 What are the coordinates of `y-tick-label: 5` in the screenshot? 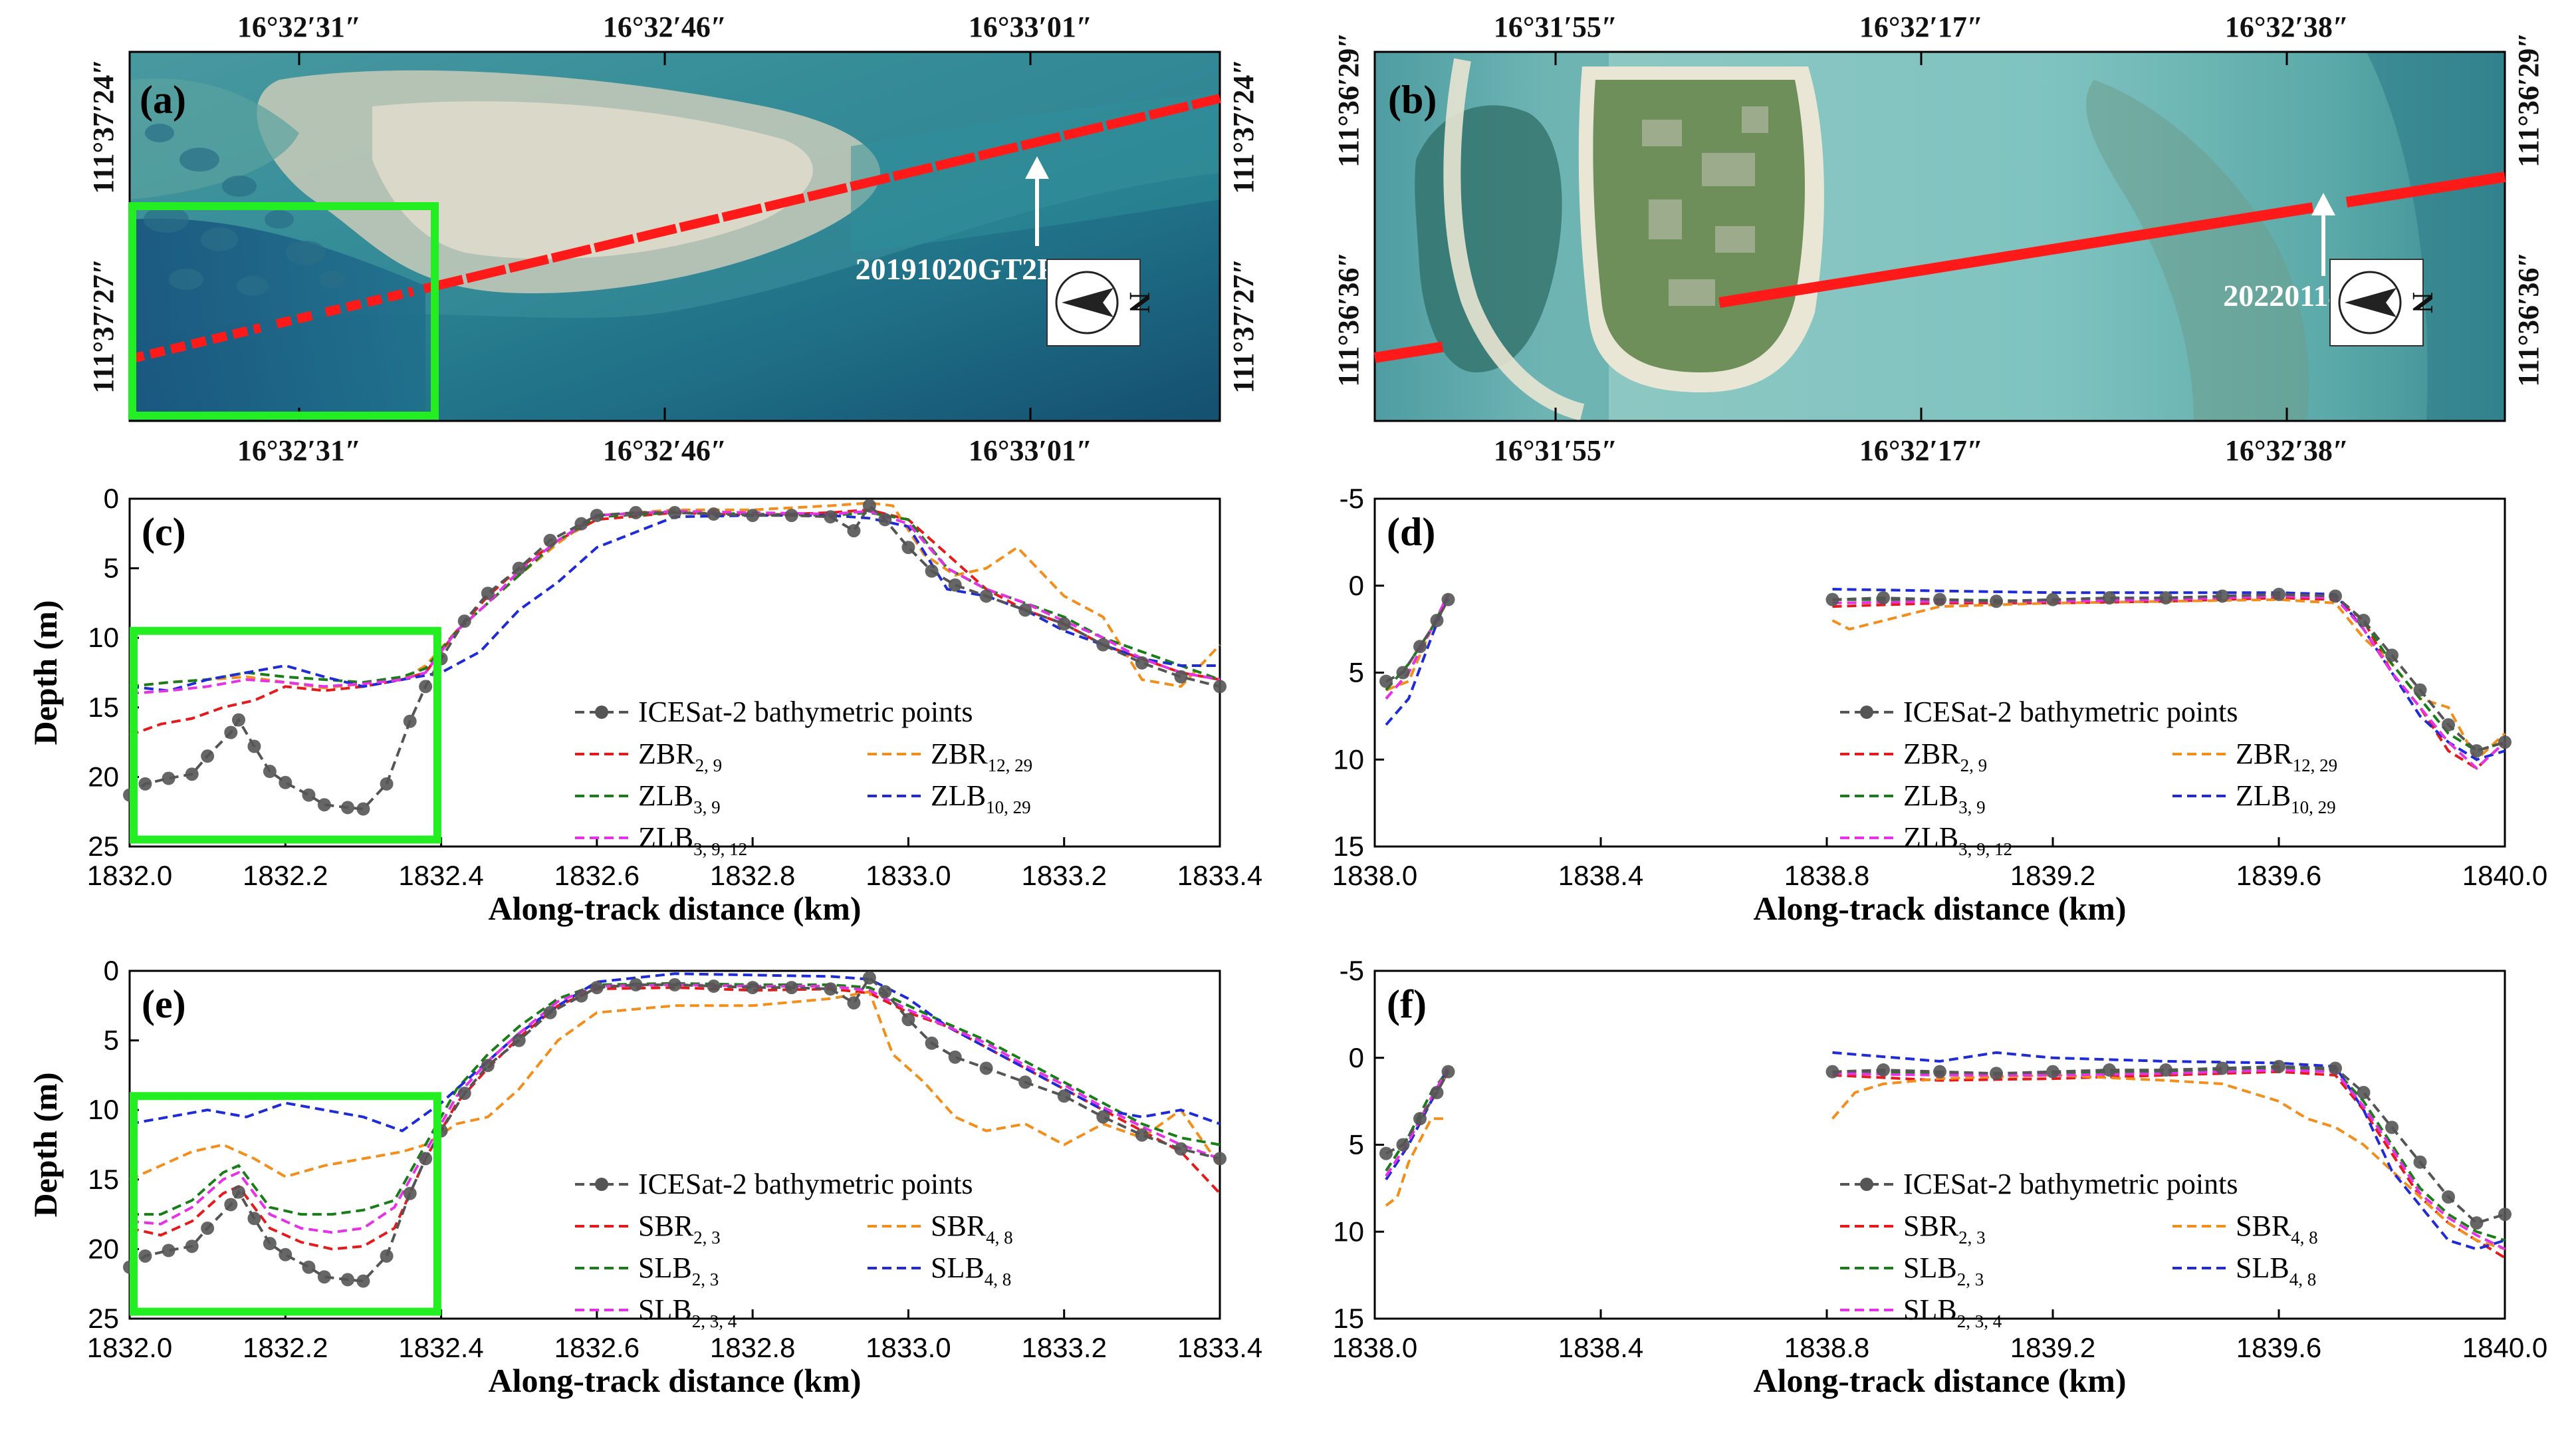 It's located at (111, 568).